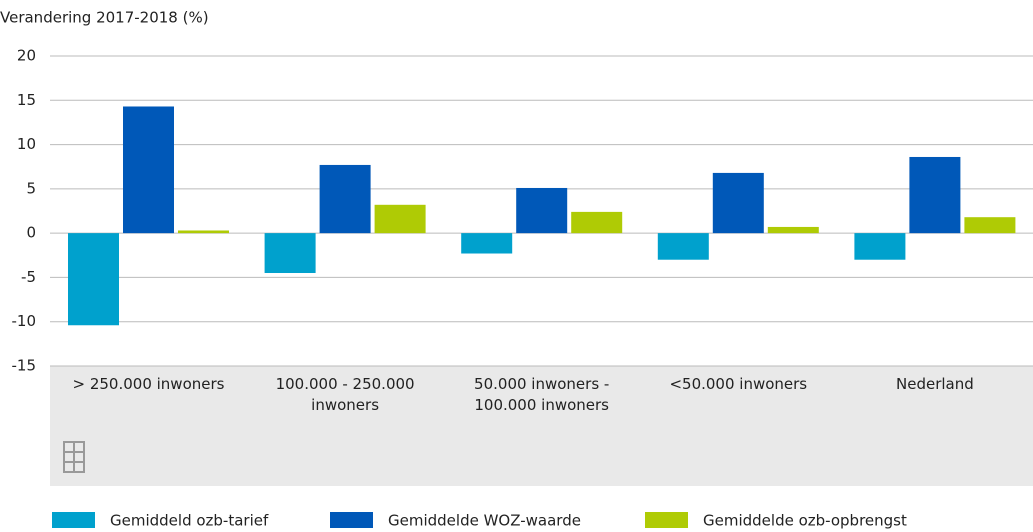  Describe the element at coordinates (345, 394) in the screenshot. I see `x-tick-label: 100.000 - 250.000 inwoners` at that location.